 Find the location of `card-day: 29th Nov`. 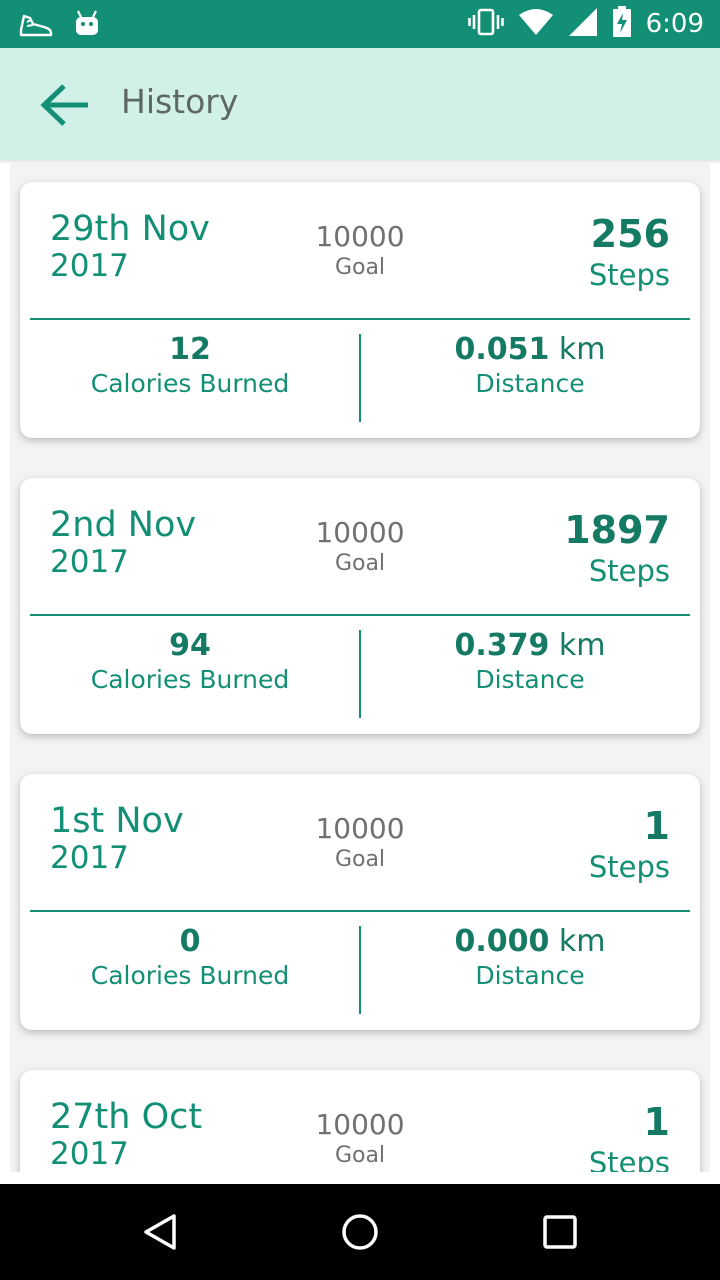

card-day: 29th Nov is located at coordinates (130, 229).